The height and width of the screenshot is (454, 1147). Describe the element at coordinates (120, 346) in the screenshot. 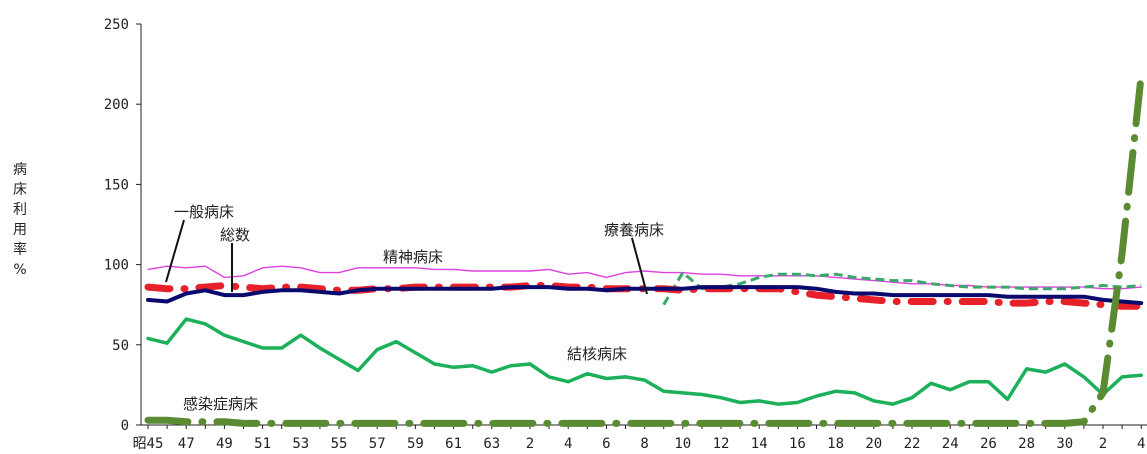

I see `y-tick-label: 50` at that location.